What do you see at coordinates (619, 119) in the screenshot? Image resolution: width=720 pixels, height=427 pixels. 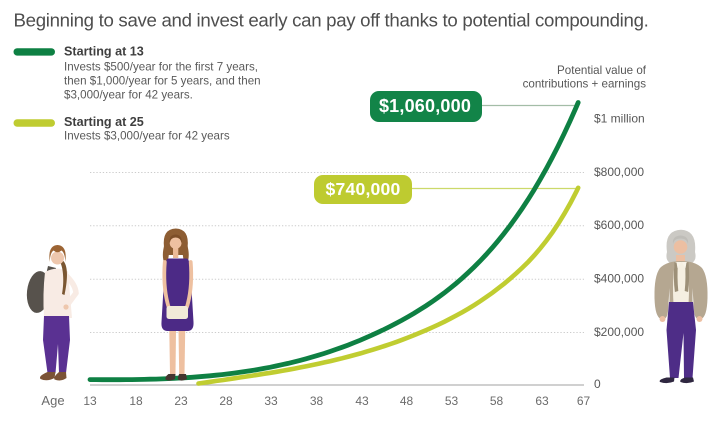 I see `svg-text: $1 million` at bounding box center [619, 119].